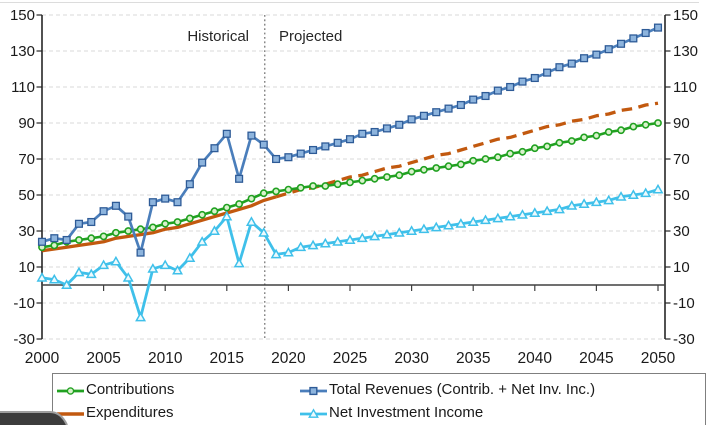 Image resolution: width=711 pixels, height=425 pixels. I want to click on y-tick-label-right: 10, so click(681, 267).